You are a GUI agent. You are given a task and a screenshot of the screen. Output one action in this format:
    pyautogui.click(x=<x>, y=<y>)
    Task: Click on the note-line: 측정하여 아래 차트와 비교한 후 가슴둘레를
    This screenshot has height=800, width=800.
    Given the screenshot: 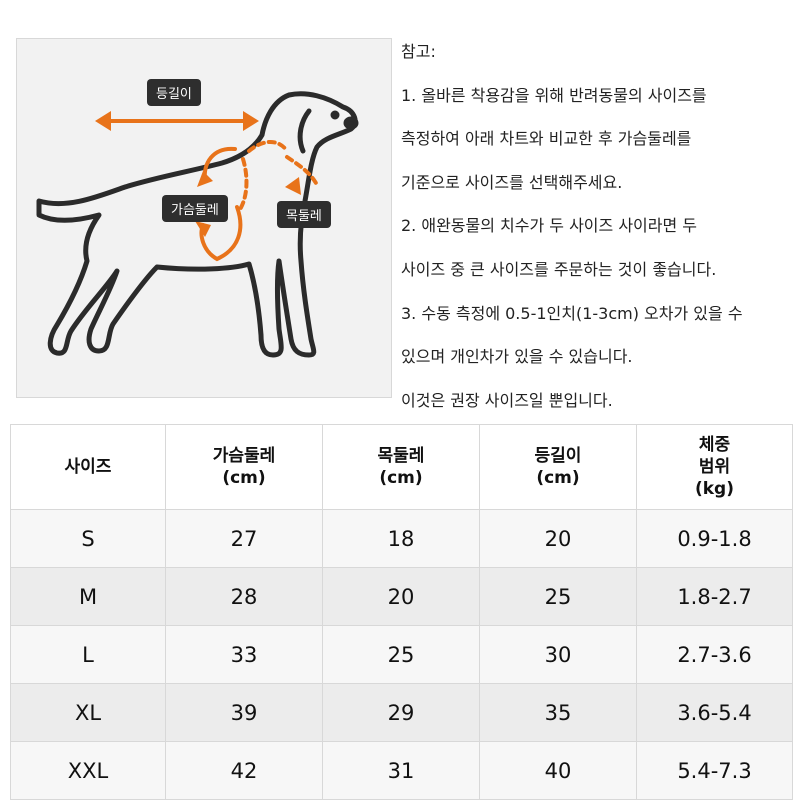 What is the action you would take?
    pyautogui.click(x=546, y=139)
    